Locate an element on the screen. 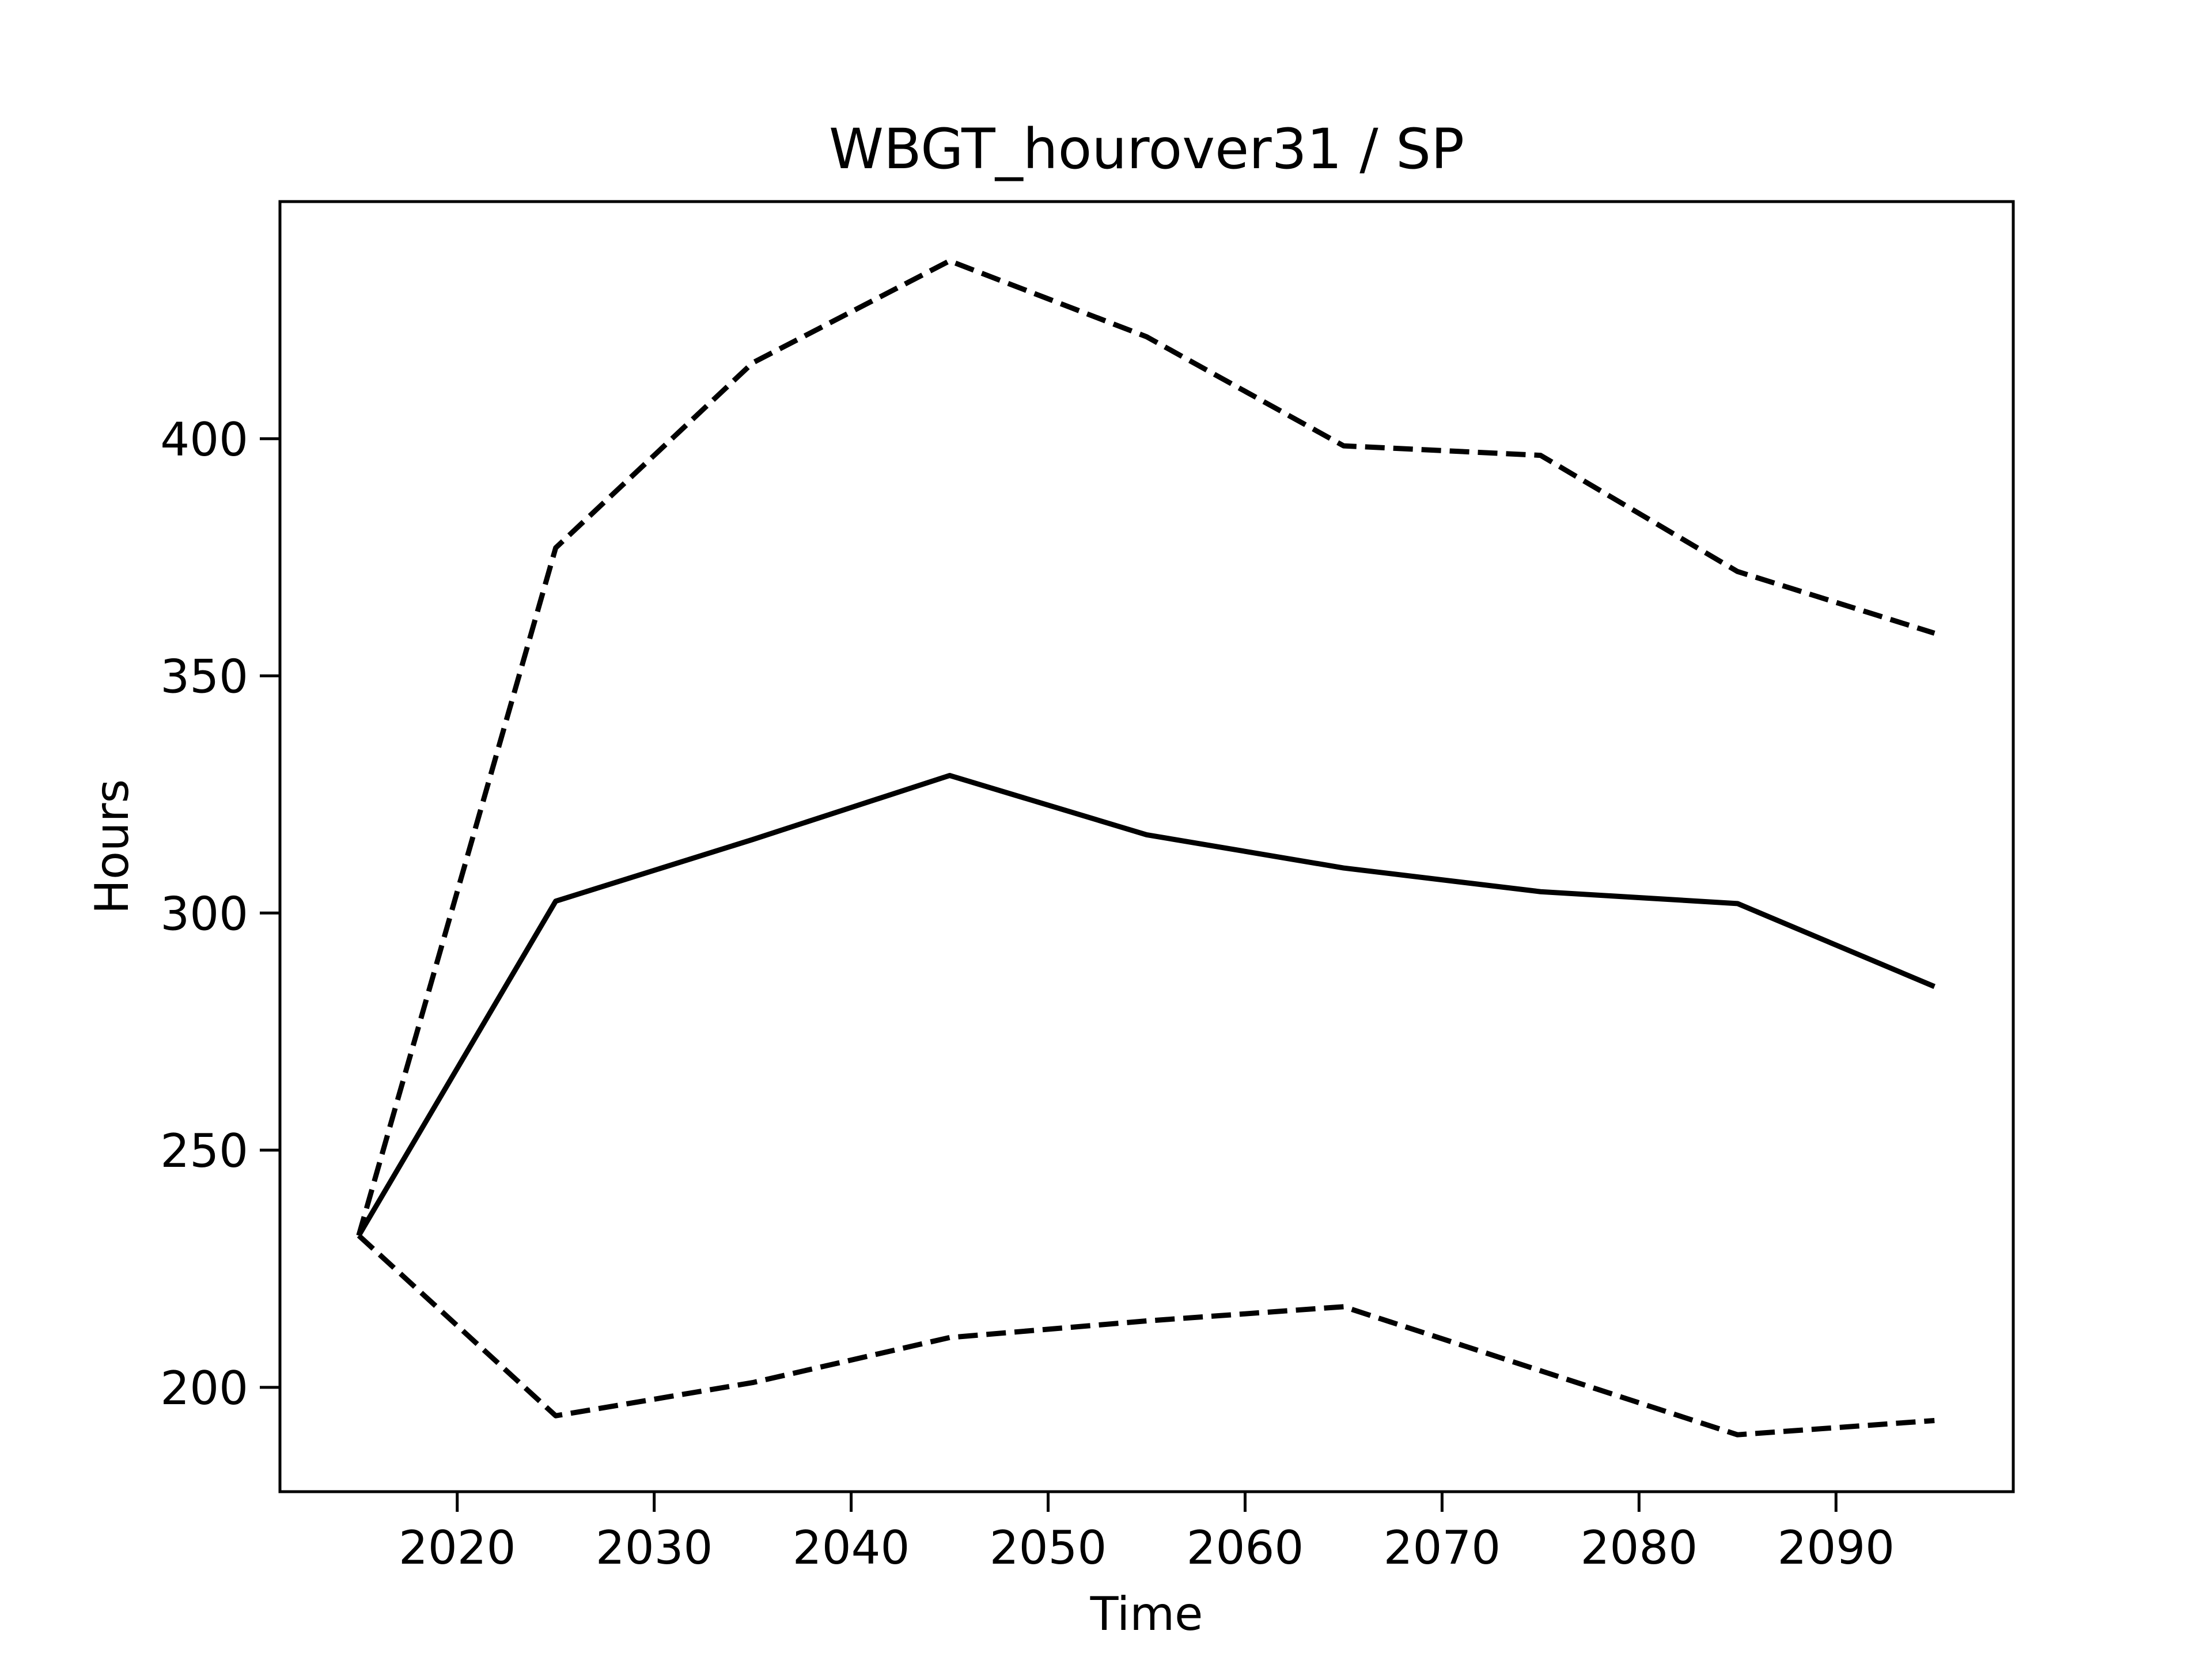 This screenshot has height=1661, width=2212. lower-dashed-series-line is located at coordinates (1146, 1335).